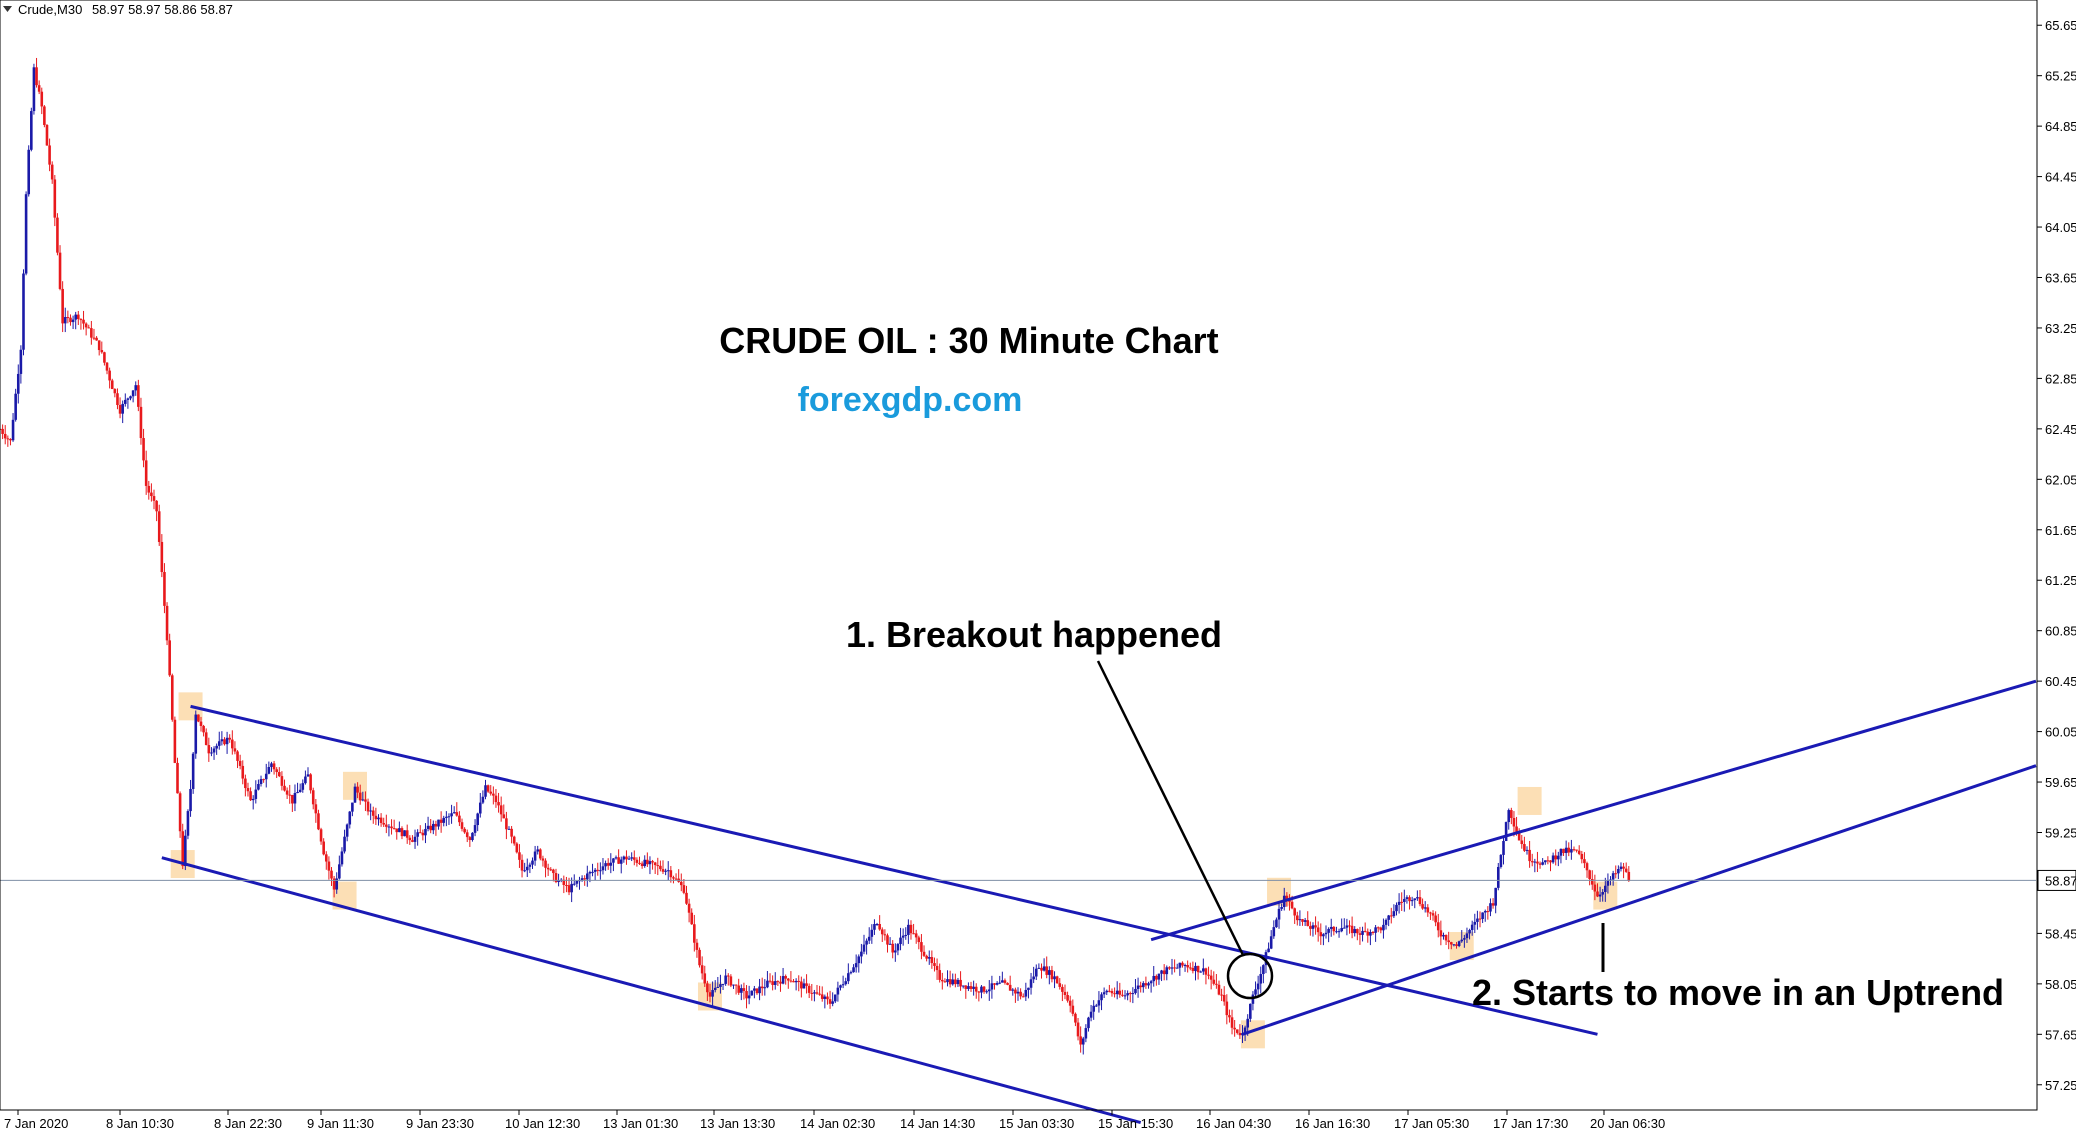 This screenshot has height=1138, width=2076. What do you see at coordinates (2060, 984) in the screenshot?
I see `y-tick-label: 58.05` at bounding box center [2060, 984].